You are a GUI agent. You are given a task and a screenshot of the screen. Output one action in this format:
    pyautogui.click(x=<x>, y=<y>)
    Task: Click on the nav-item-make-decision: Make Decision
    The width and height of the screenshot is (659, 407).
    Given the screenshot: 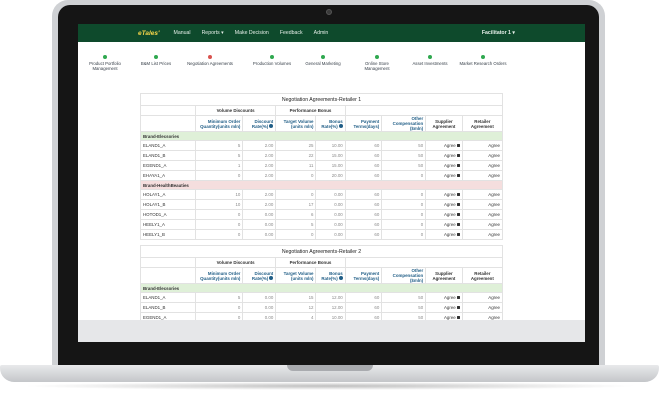 What is the action you would take?
    pyautogui.click(x=251, y=33)
    